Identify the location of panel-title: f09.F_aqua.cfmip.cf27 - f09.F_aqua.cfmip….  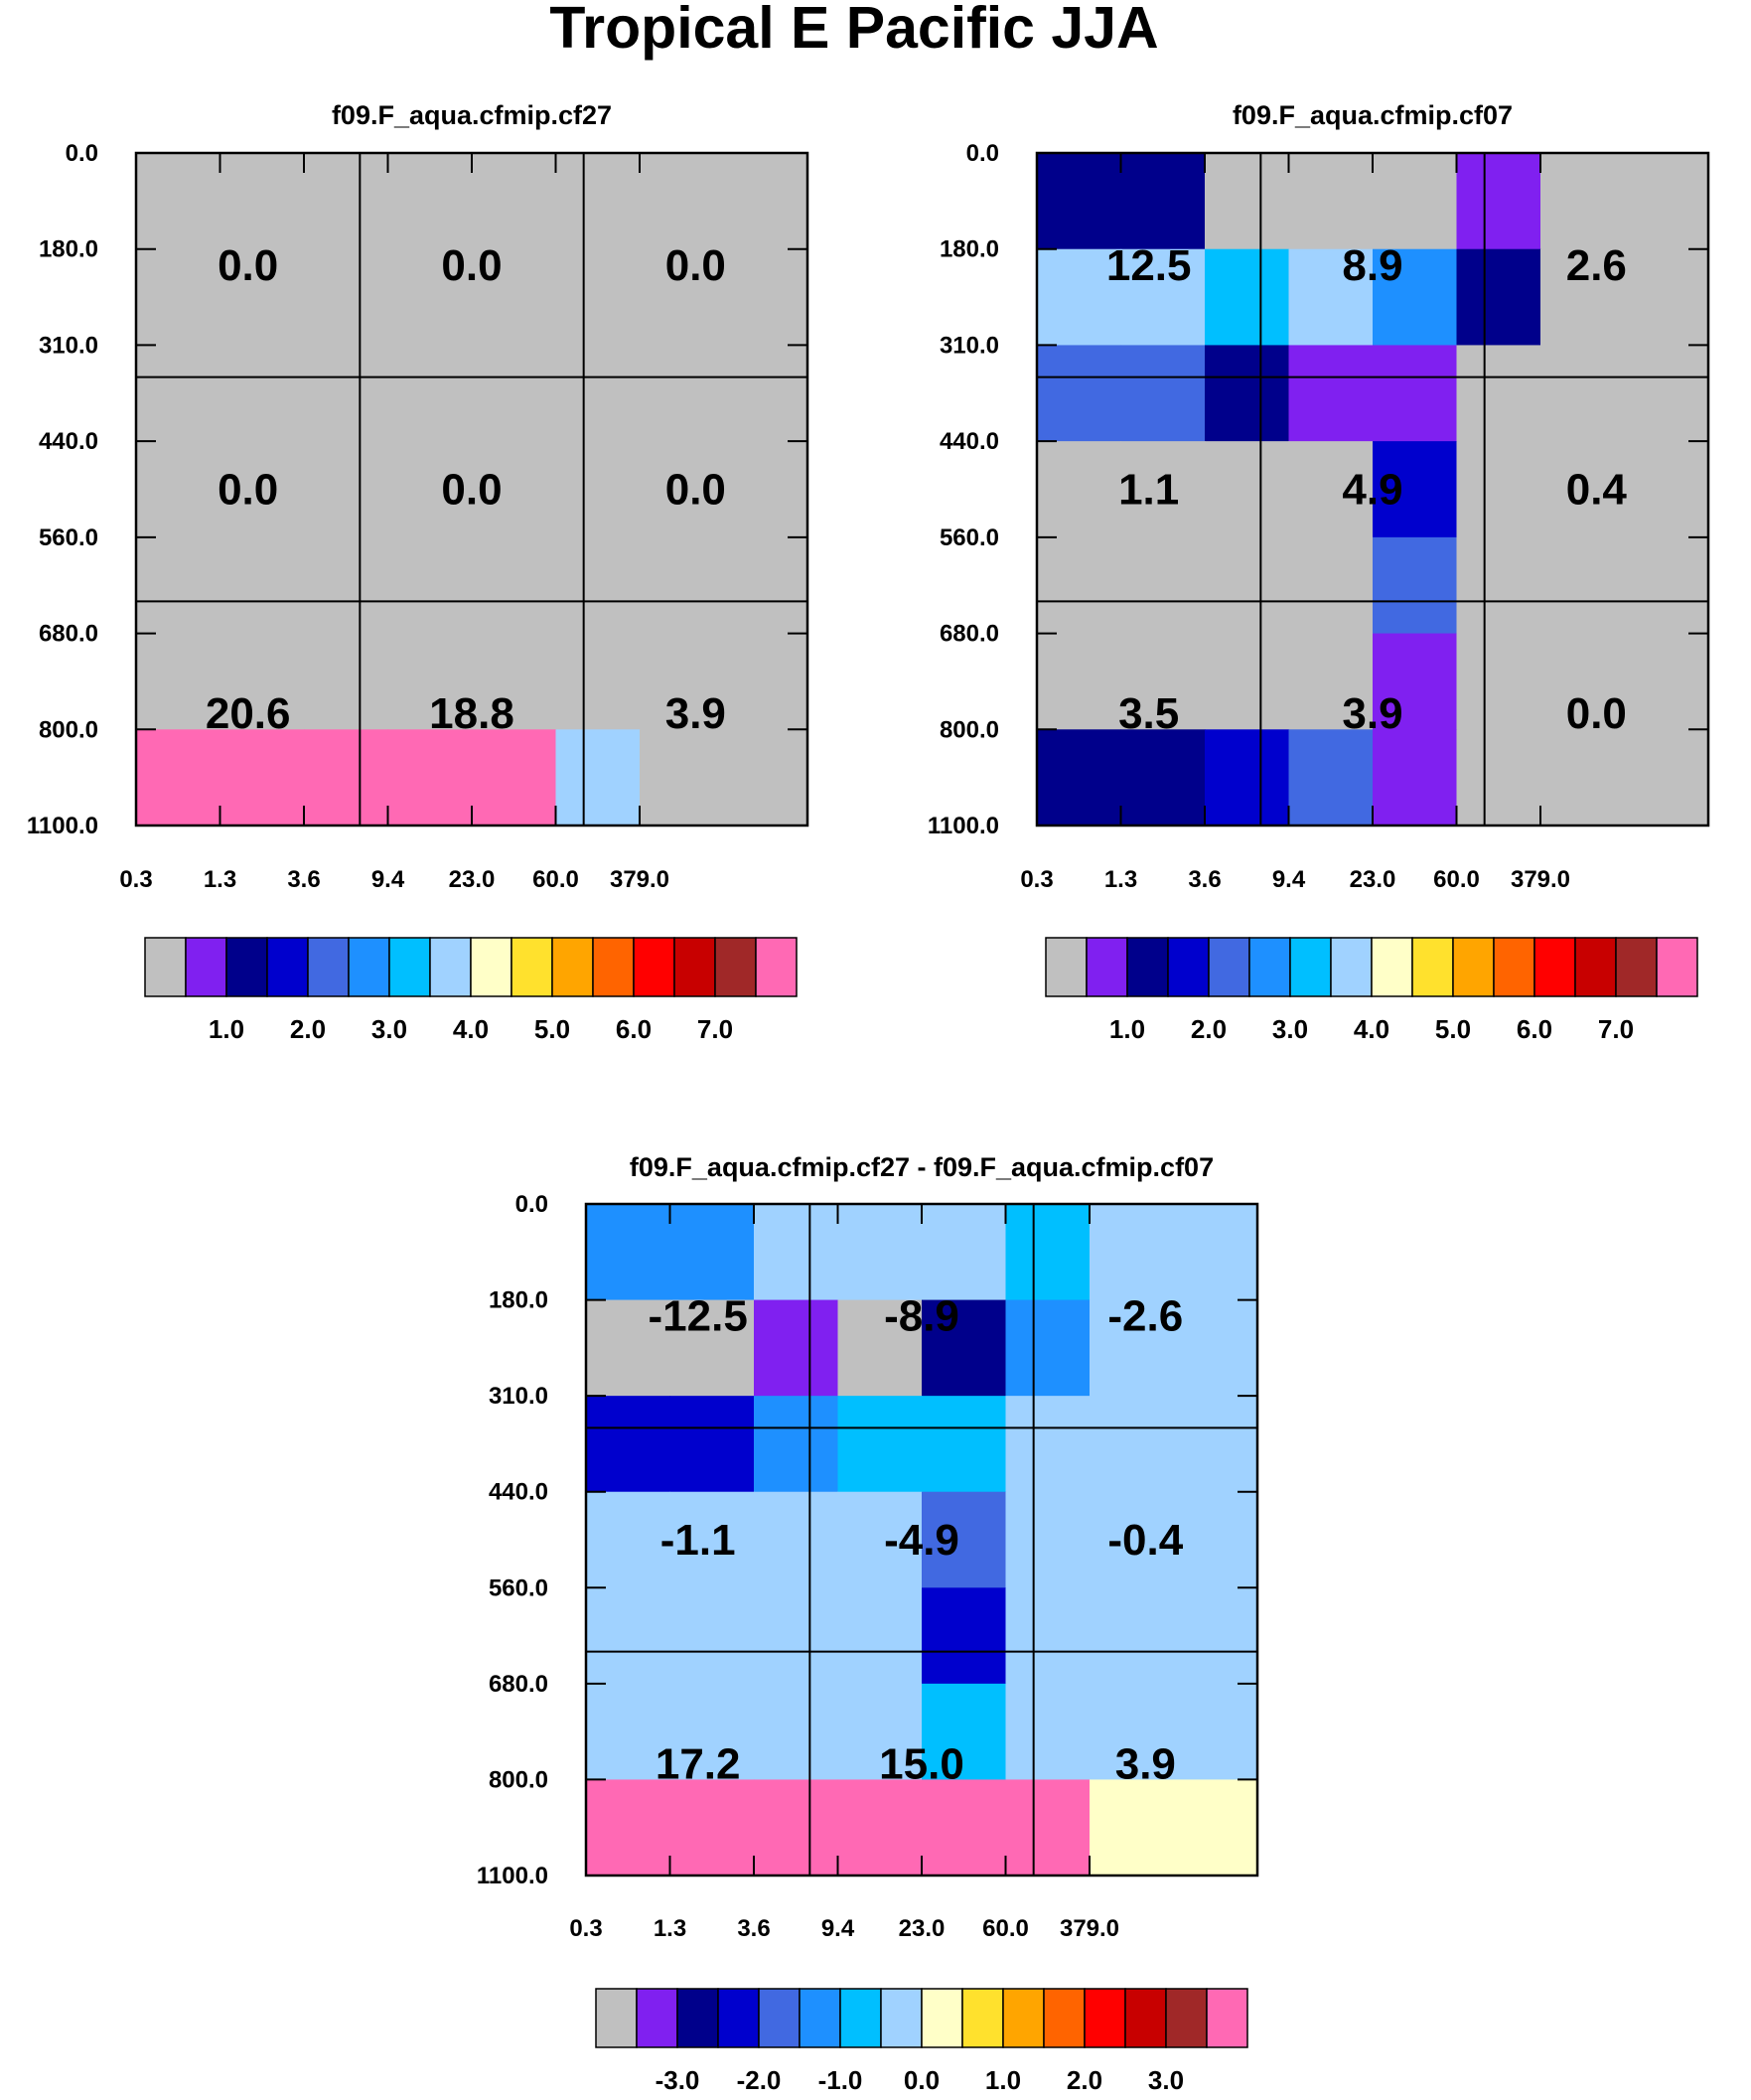
(922, 1167).